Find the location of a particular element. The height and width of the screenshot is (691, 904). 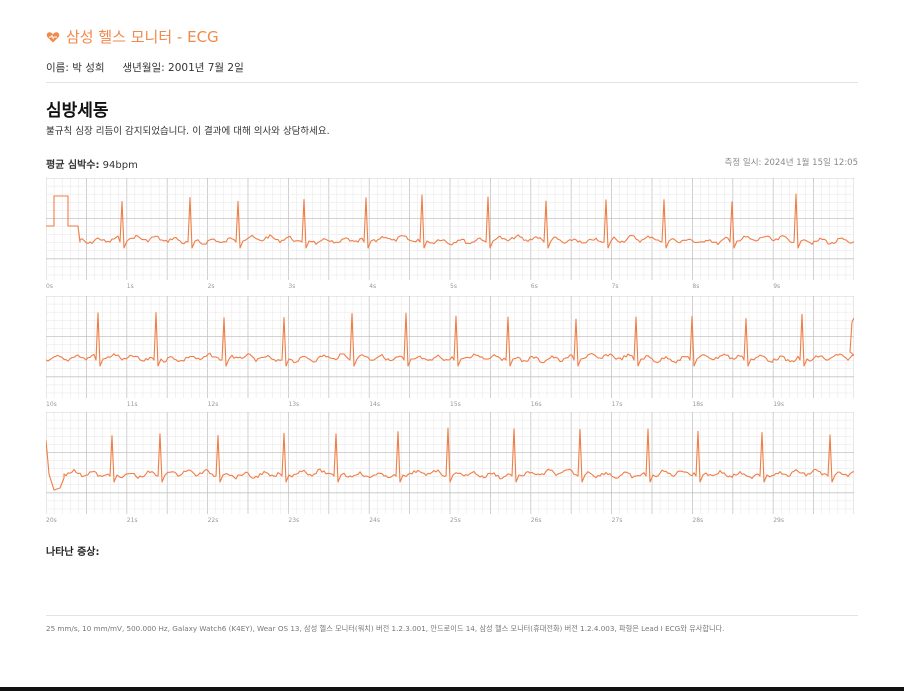

ecg-strip-3: 20s 21s 22s 23s 24s 25s 26s 27s 28s 29s is located at coordinates (450, 468).